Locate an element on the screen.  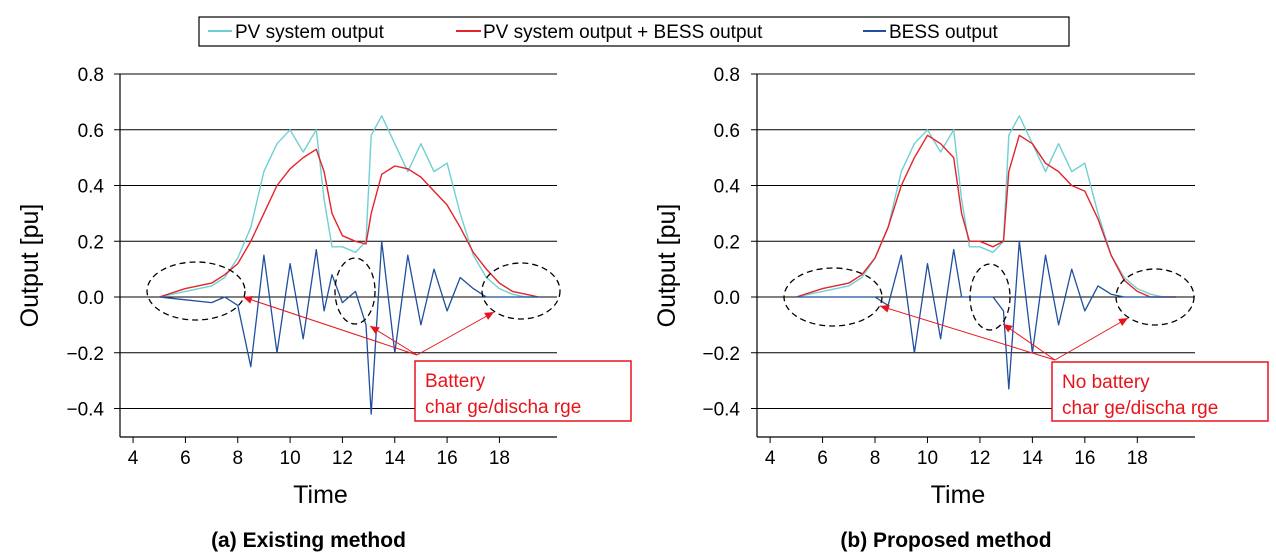
legend-box is located at coordinates (634, 31).